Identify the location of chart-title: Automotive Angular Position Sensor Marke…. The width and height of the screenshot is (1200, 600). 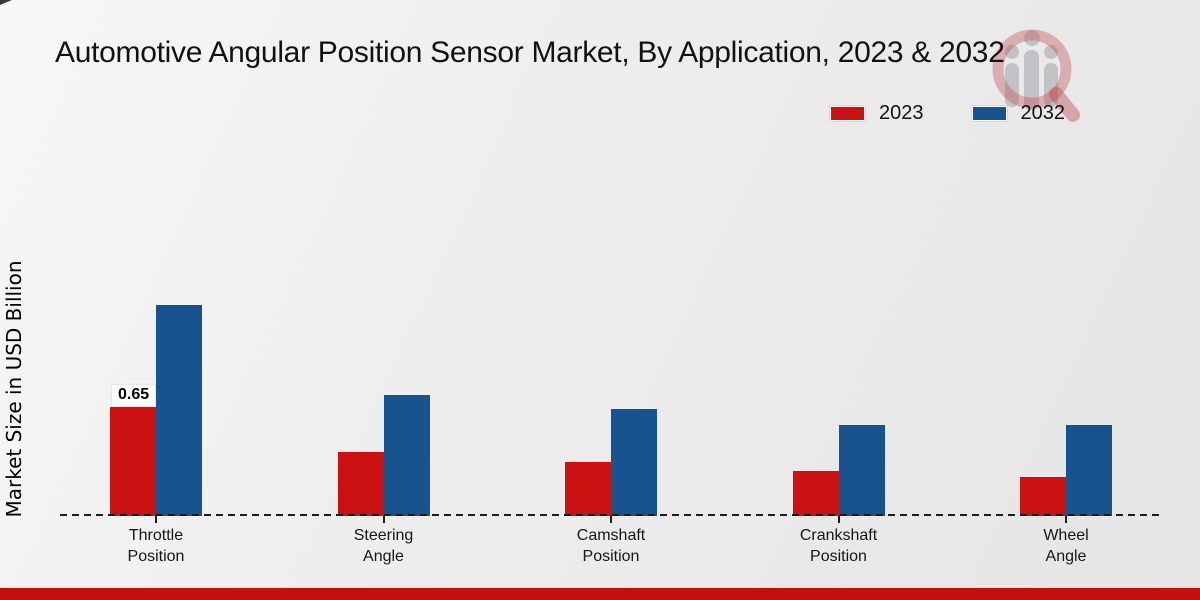
(530, 52).